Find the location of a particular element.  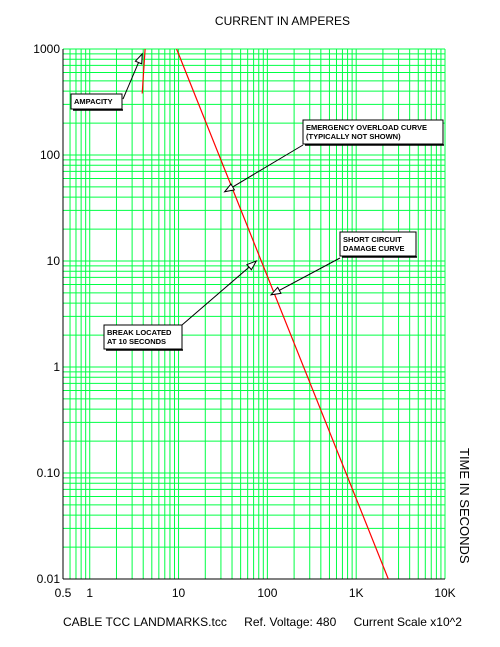

chart-title: CURRENT IN AMPERES is located at coordinates (282, 21).